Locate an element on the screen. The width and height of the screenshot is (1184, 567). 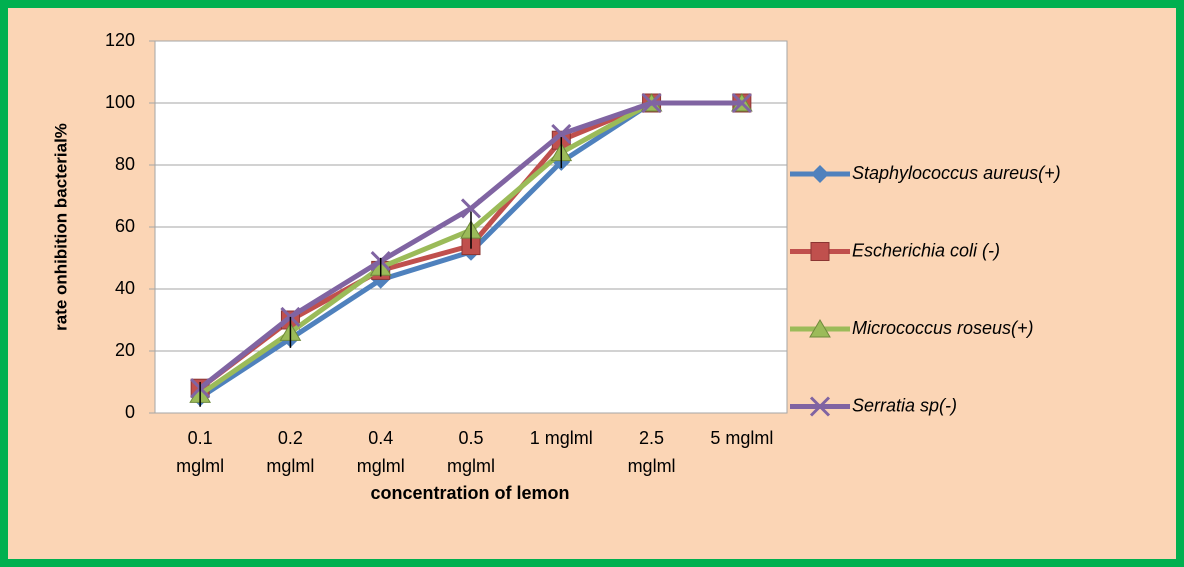
legend-label: Escherichia coli (-) is located at coordinates (926, 250).